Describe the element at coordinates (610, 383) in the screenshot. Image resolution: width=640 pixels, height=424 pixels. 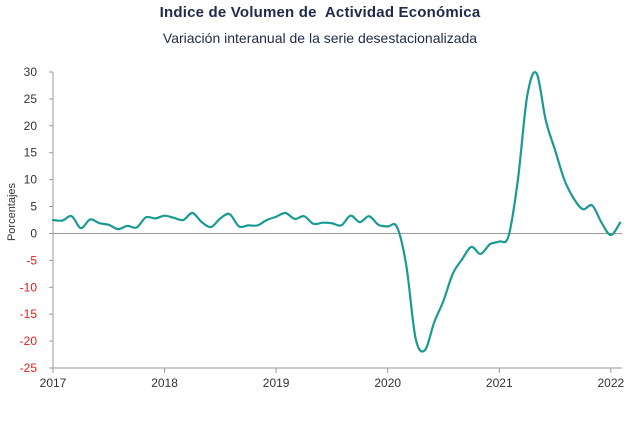
I see `x-tick-label: 2022` at that location.